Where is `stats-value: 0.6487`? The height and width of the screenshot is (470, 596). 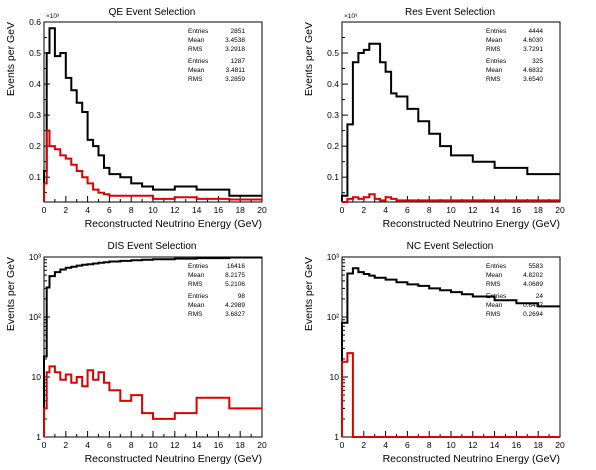
stats-value: 0.6487 is located at coordinates (533, 305).